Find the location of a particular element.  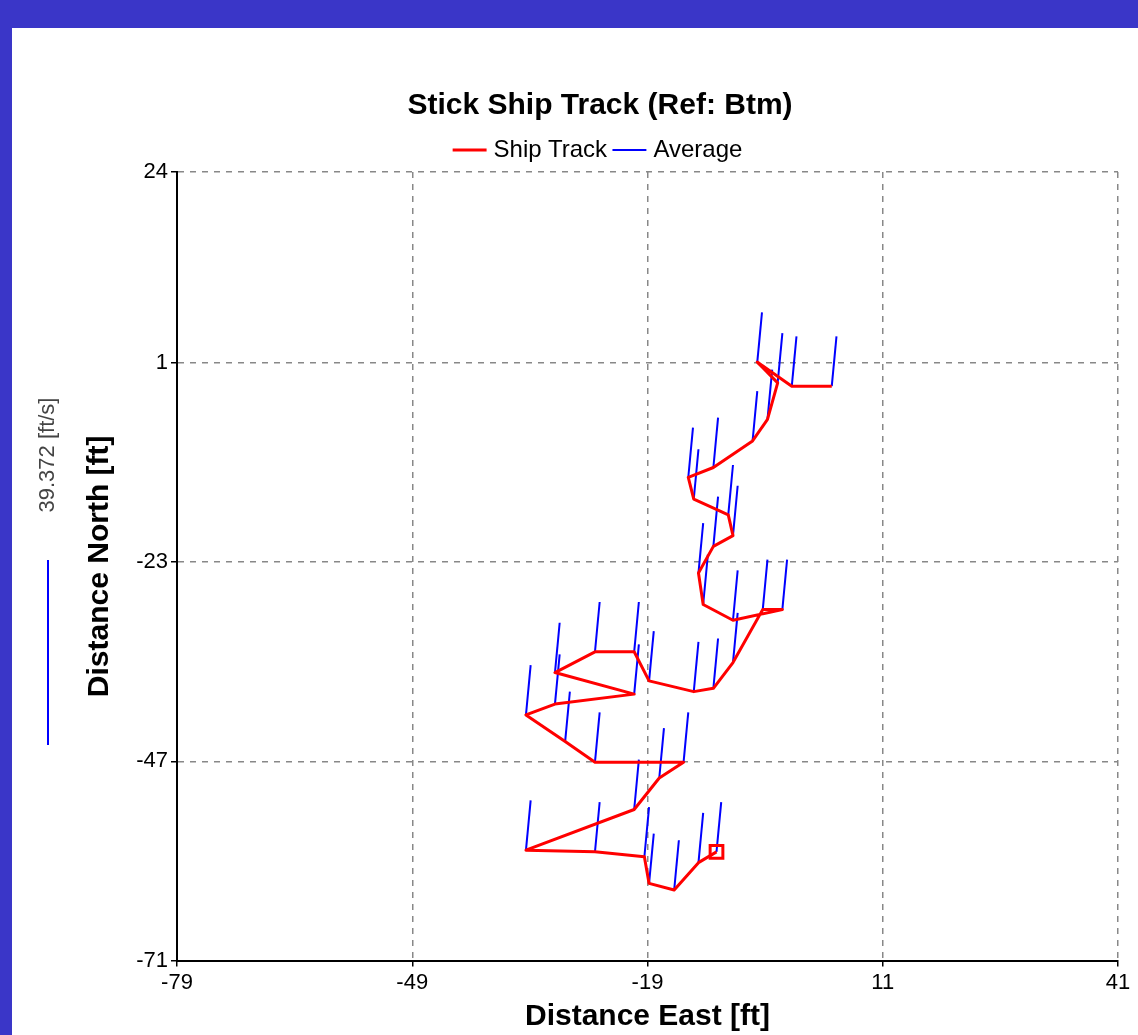

x-tick-label: 11 is located at coordinates (883, 981).